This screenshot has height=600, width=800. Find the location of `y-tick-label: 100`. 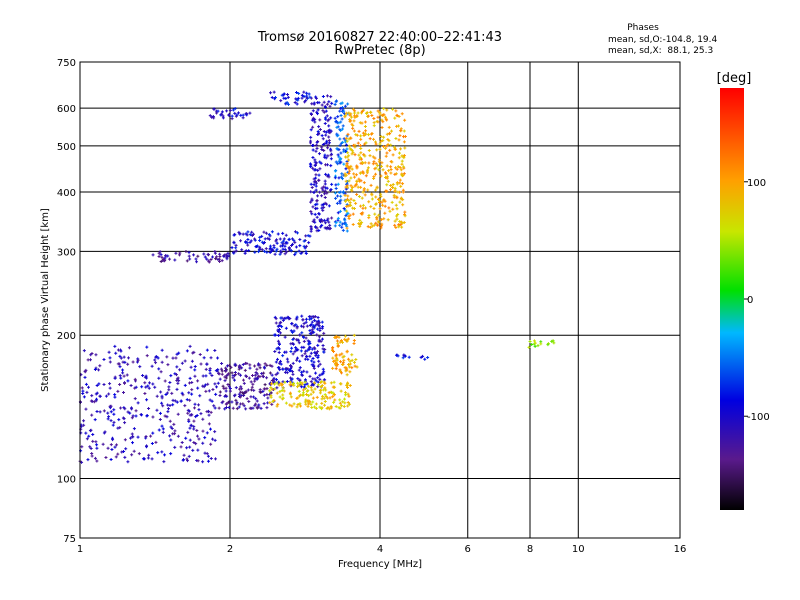

y-tick-label: 100 is located at coordinates (66, 480).